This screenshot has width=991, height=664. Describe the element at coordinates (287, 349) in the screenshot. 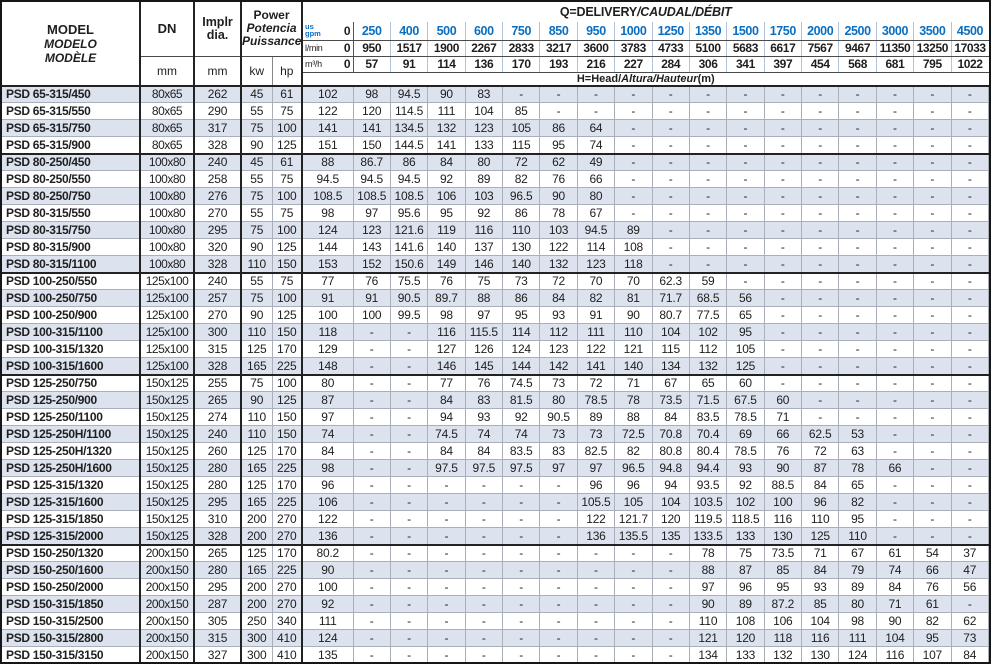

I see `hp-cell: 170` at that location.